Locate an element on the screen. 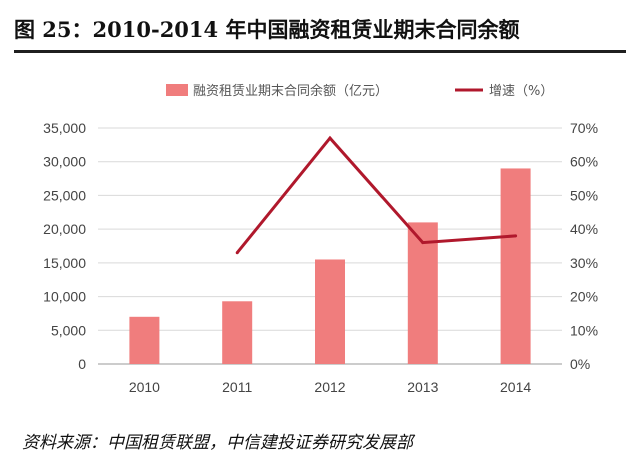 The image size is (640, 474). legend-bar-swatch is located at coordinates (177, 90).